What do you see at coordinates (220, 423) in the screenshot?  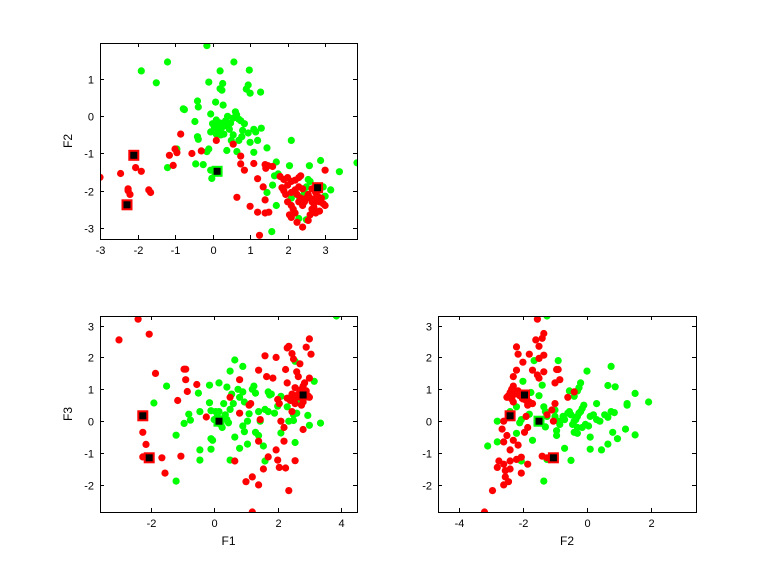 I see `ticks: -2 0 2 4 -2 -1 0 1 2 3` at bounding box center [220, 423].